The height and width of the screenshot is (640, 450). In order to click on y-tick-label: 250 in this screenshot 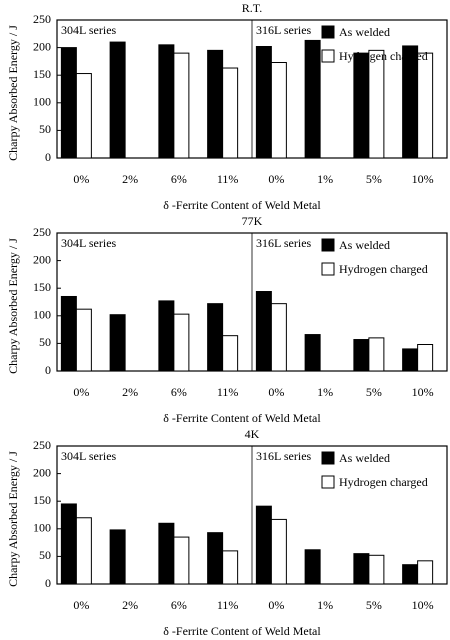, I will do `click(42, 19)`.